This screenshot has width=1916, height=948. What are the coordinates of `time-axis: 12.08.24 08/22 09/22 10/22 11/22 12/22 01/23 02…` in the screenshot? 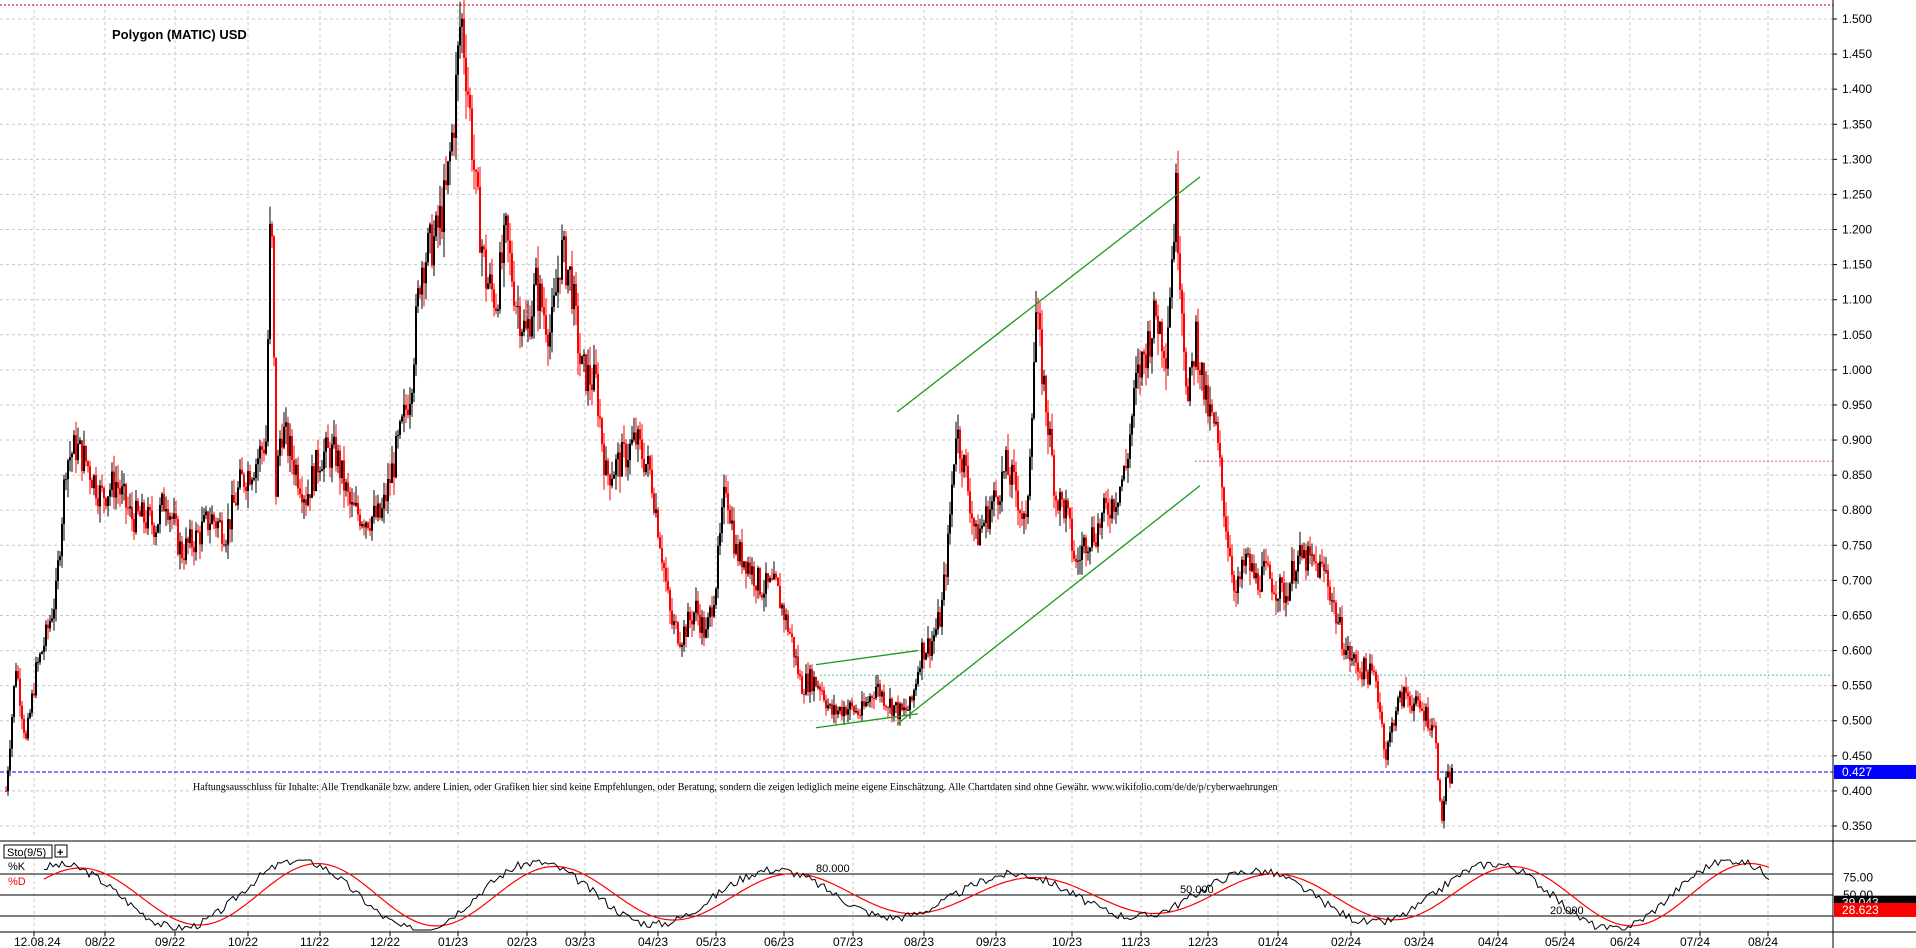 It's located at (958, 939).